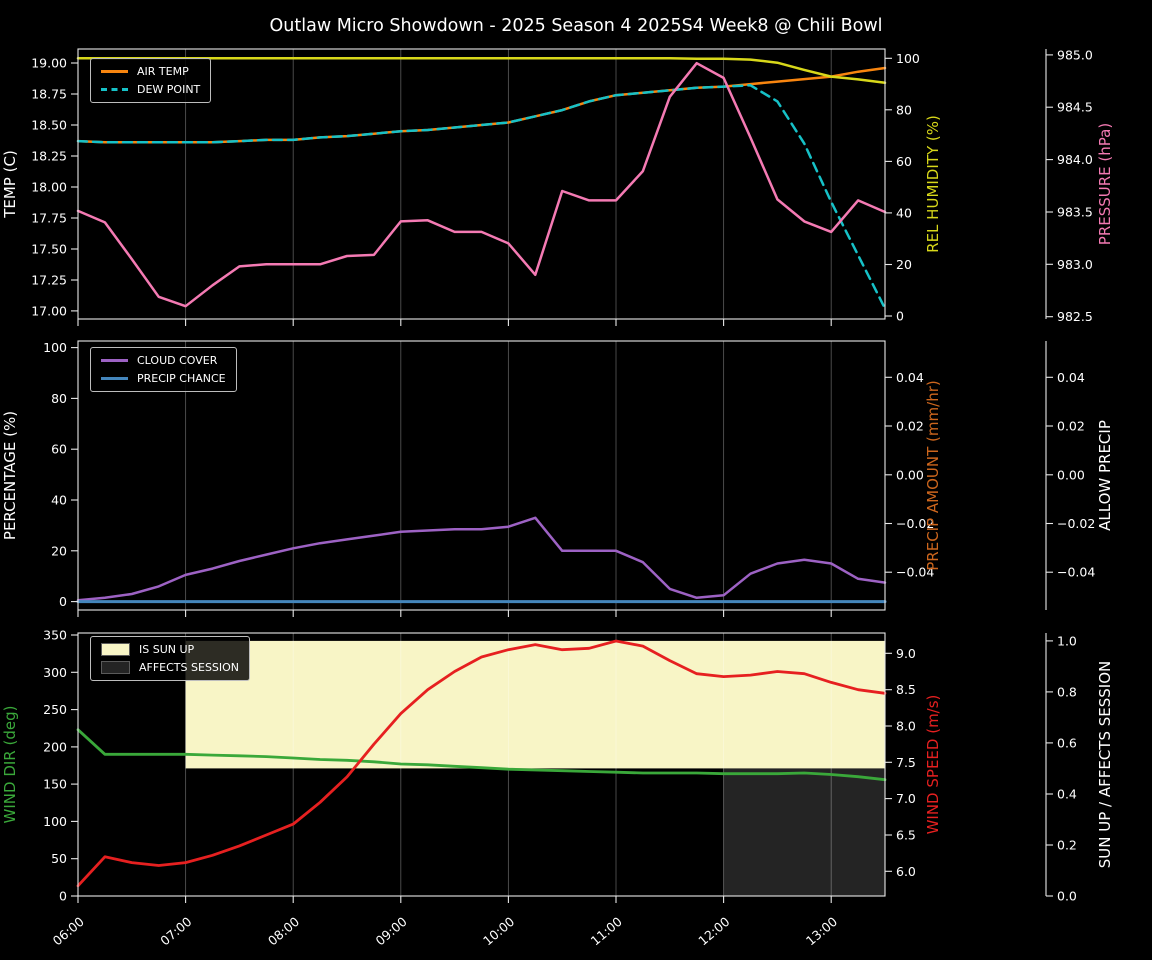  Describe the element at coordinates (10, 184) in the screenshot. I see `axis-label-temp-c: TEMP (C)` at that location.